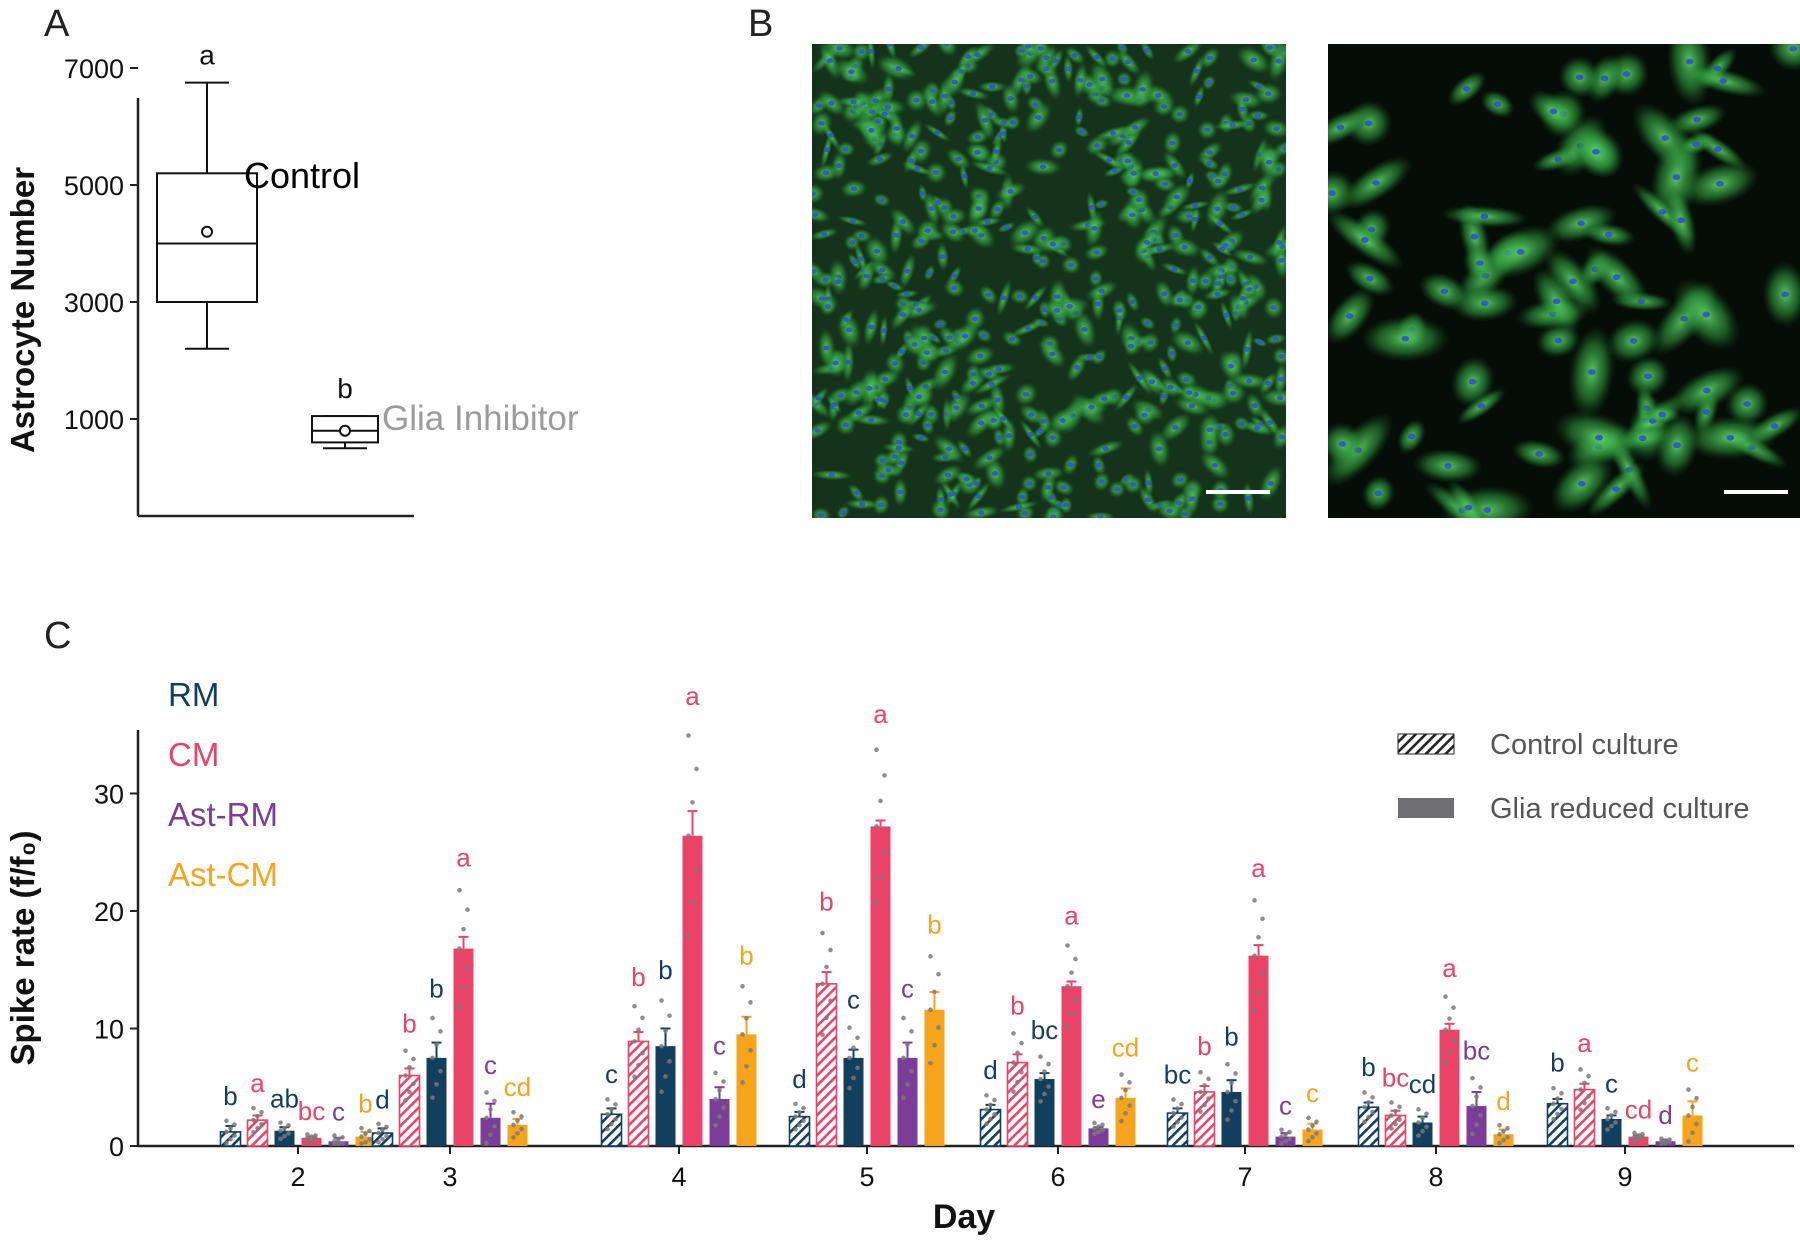 The height and width of the screenshot is (1242, 1800). Describe the element at coordinates (22, 310) in the screenshot. I see `panel-a-y-axis-label: Astrocyte Number` at that location.